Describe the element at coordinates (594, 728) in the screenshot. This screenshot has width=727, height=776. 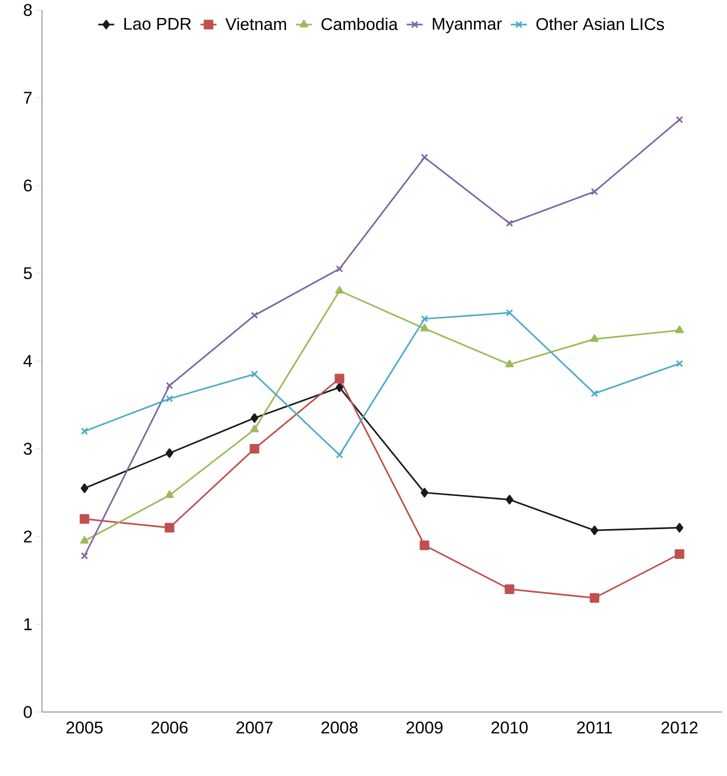
I see `x-tick-label: 2011` at that location.